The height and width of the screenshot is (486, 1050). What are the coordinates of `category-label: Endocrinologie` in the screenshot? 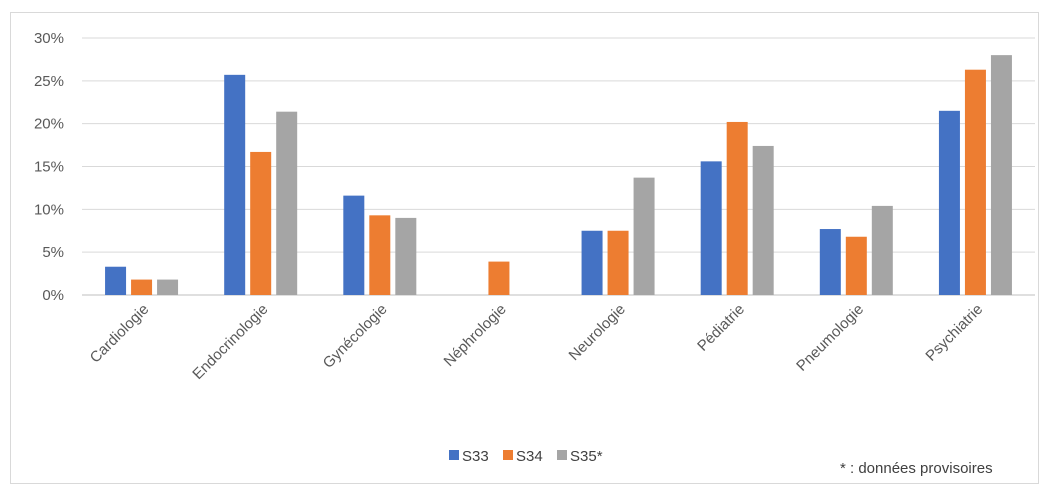 It's located at (230, 342).